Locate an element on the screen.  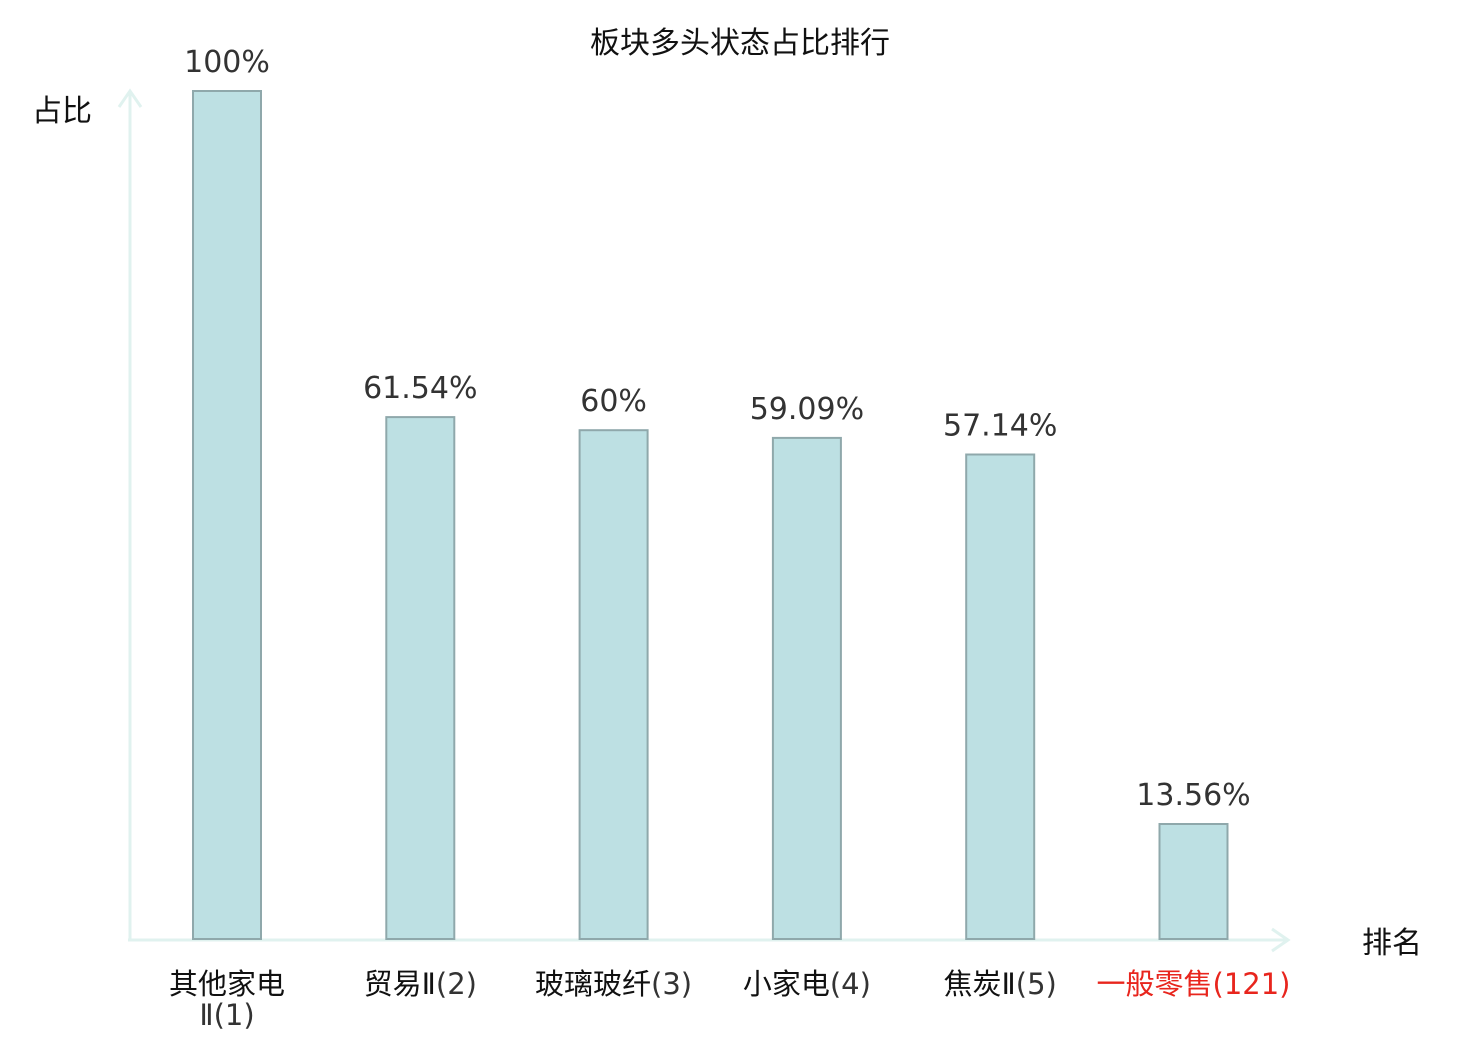
y-axis is located at coordinates (130, 514).